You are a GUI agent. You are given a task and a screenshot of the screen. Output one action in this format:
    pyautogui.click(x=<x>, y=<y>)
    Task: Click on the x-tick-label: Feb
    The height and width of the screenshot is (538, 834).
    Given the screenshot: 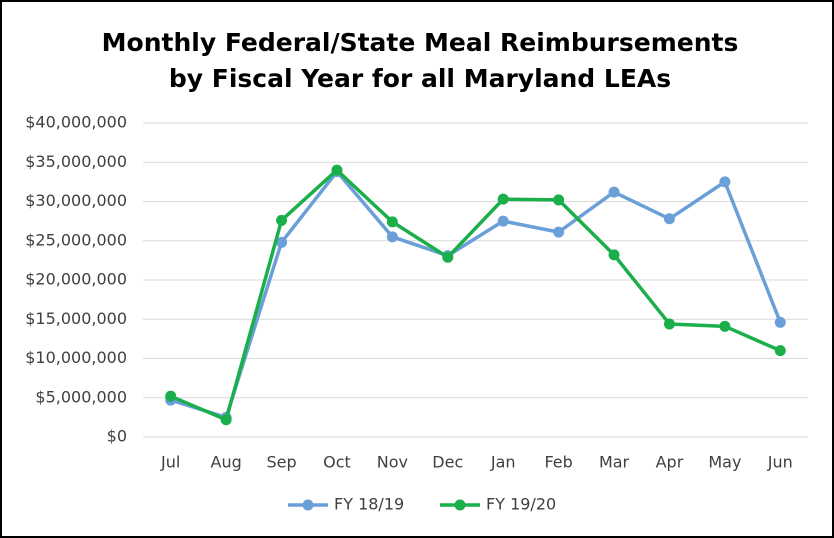 What is the action you would take?
    pyautogui.click(x=558, y=462)
    